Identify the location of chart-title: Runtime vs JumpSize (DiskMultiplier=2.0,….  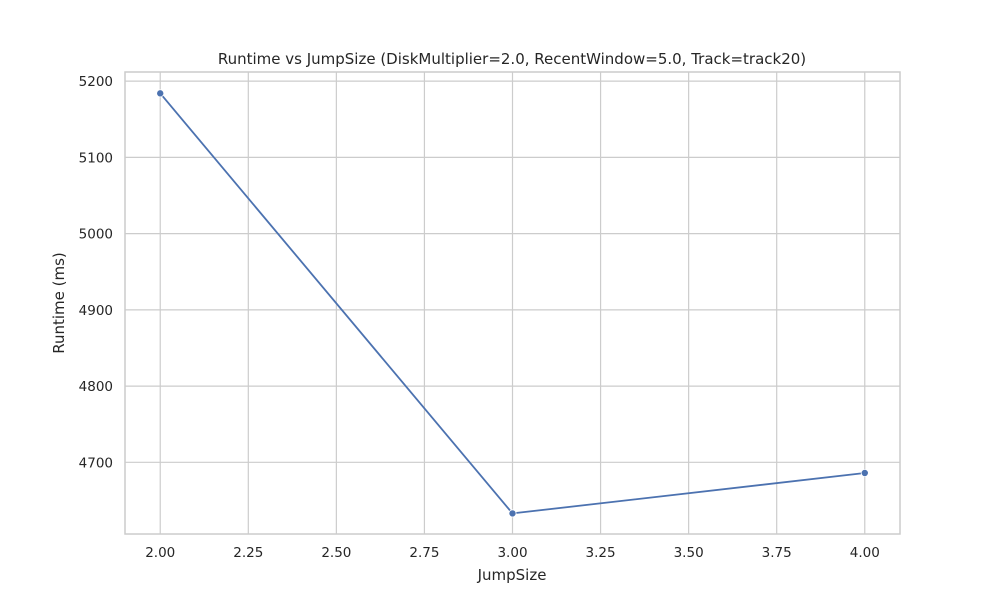
(512, 59).